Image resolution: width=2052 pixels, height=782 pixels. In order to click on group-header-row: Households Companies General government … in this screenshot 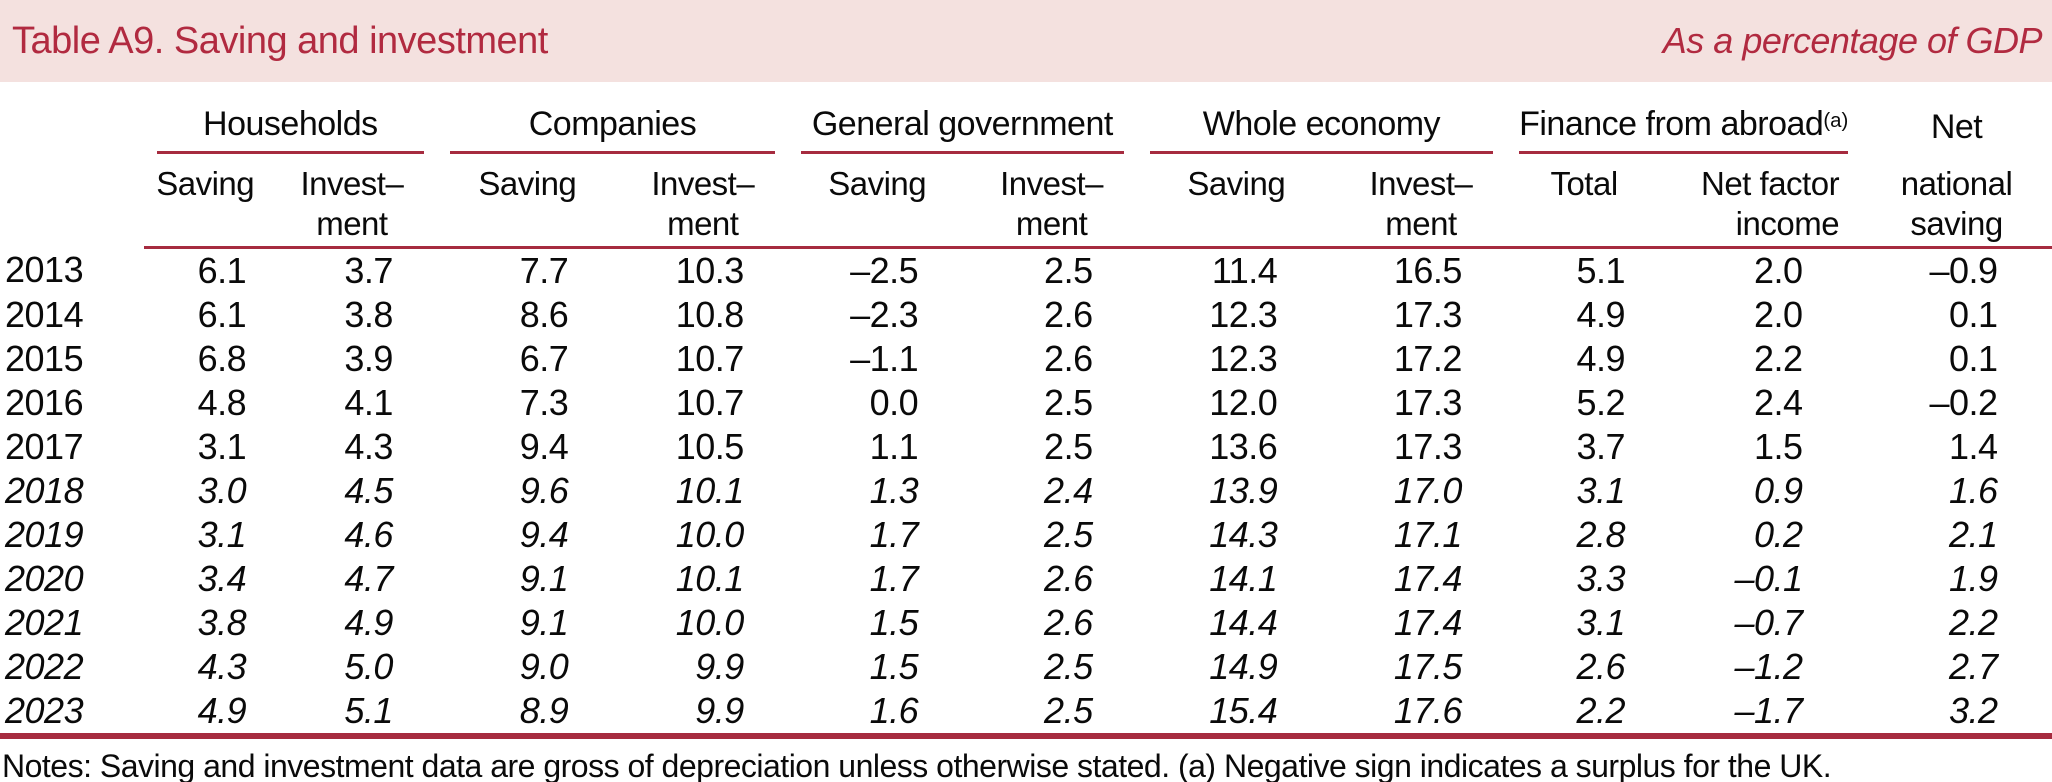, I will do `click(1026, 118)`.